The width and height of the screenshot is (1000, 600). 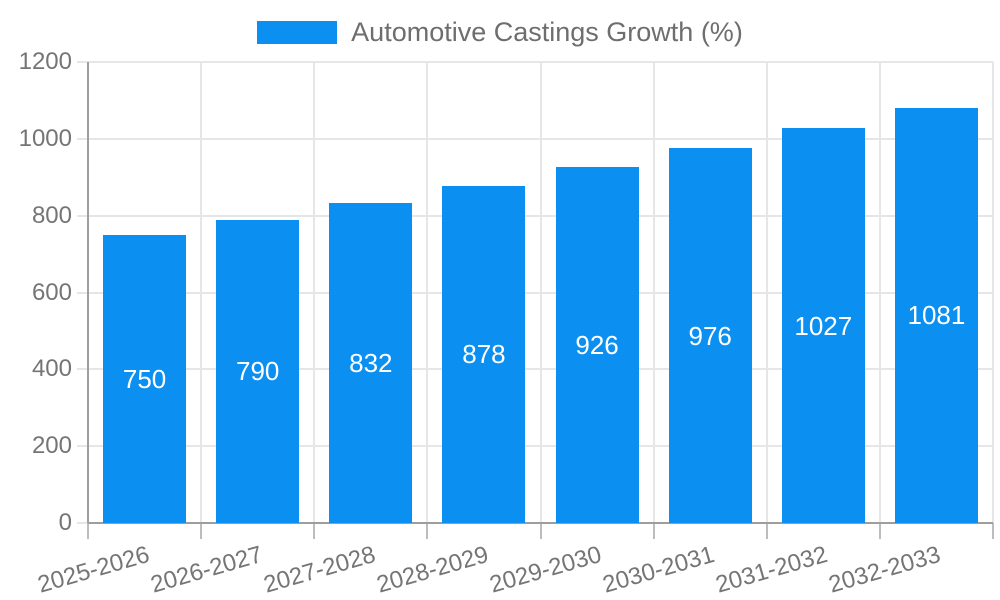 What do you see at coordinates (51, 446) in the screenshot?
I see `y-tick-label: 200` at bounding box center [51, 446].